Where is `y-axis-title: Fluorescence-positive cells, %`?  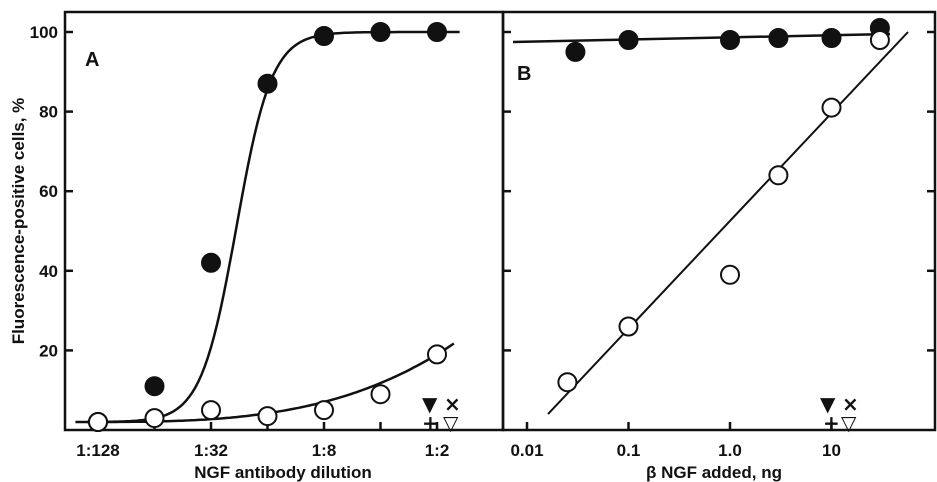 y-axis-title: Fluorescence-positive cells, % is located at coordinates (18, 221).